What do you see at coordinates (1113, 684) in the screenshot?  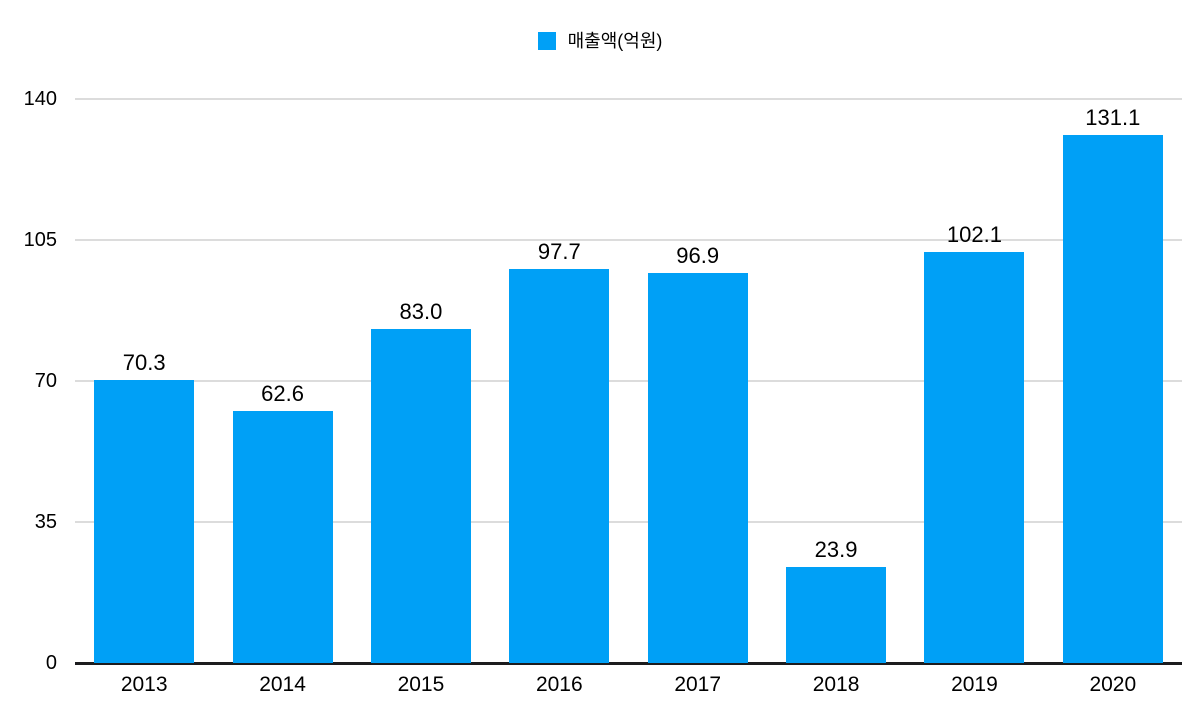 I see `x-axis-category-label: 2020` at bounding box center [1113, 684].